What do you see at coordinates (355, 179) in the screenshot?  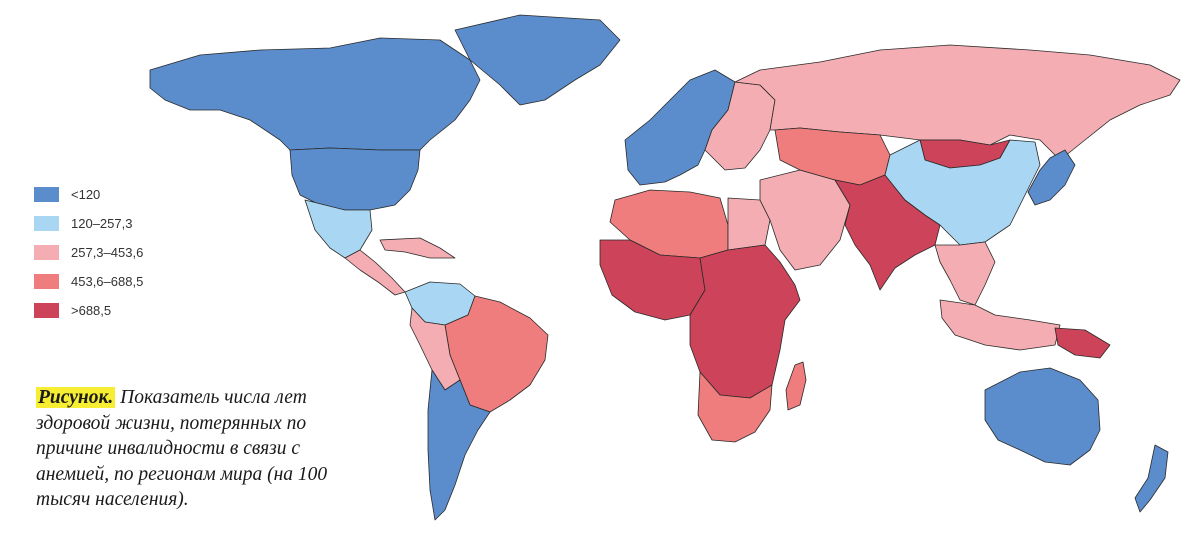 I see `region-usa` at bounding box center [355, 179].